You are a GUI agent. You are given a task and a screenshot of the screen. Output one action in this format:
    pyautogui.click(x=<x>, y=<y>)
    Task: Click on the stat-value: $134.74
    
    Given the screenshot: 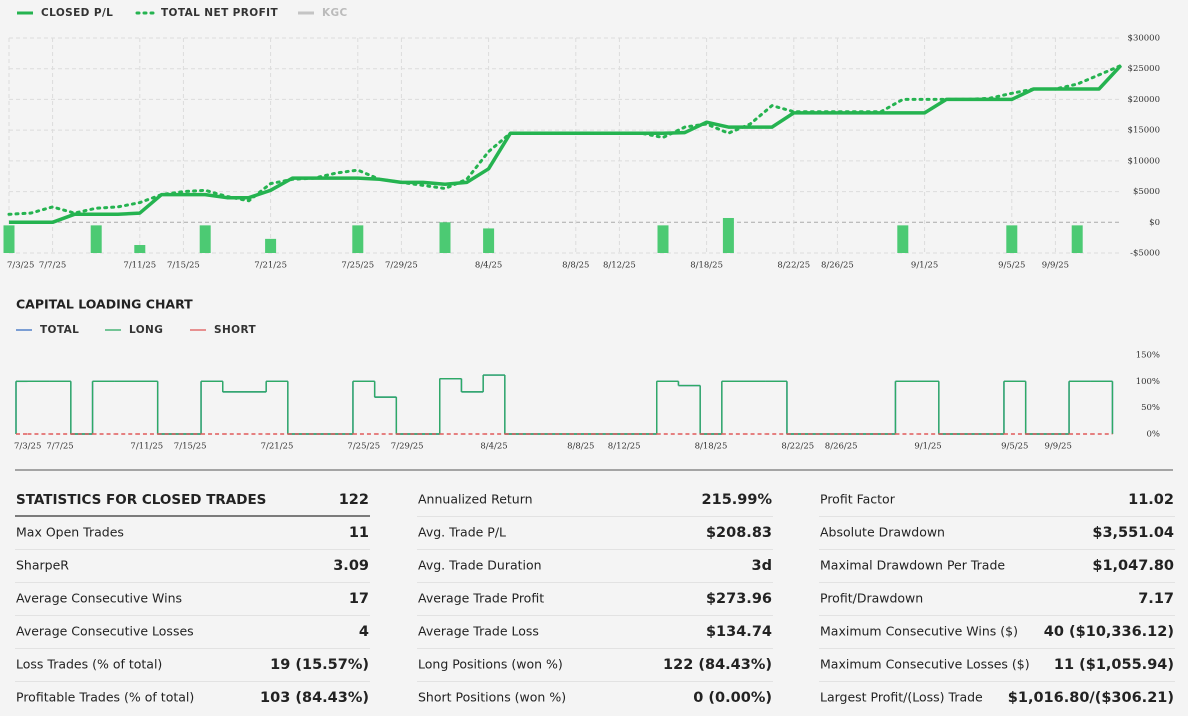 What is the action you would take?
    pyautogui.click(x=739, y=632)
    